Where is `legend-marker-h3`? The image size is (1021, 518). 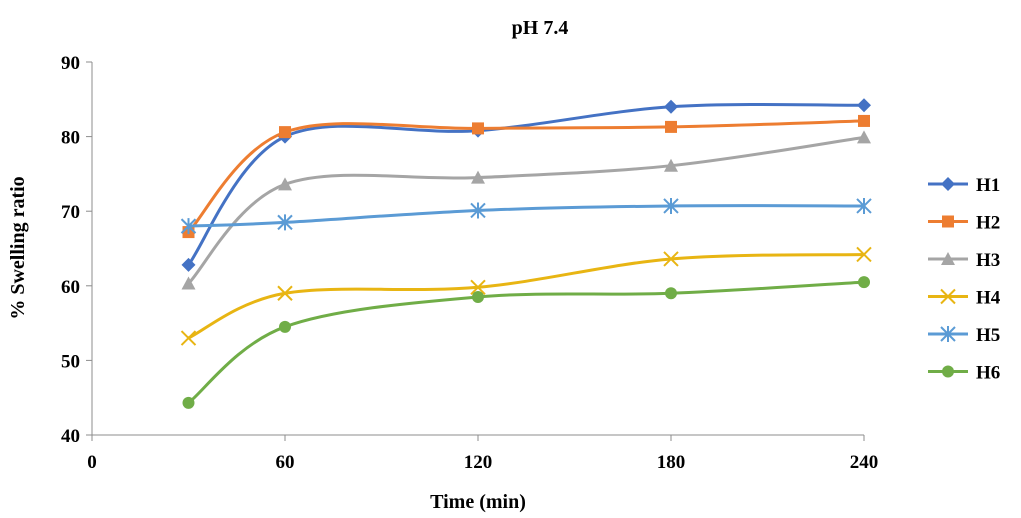
legend-marker-h3 is located at coordinates (948, 258).